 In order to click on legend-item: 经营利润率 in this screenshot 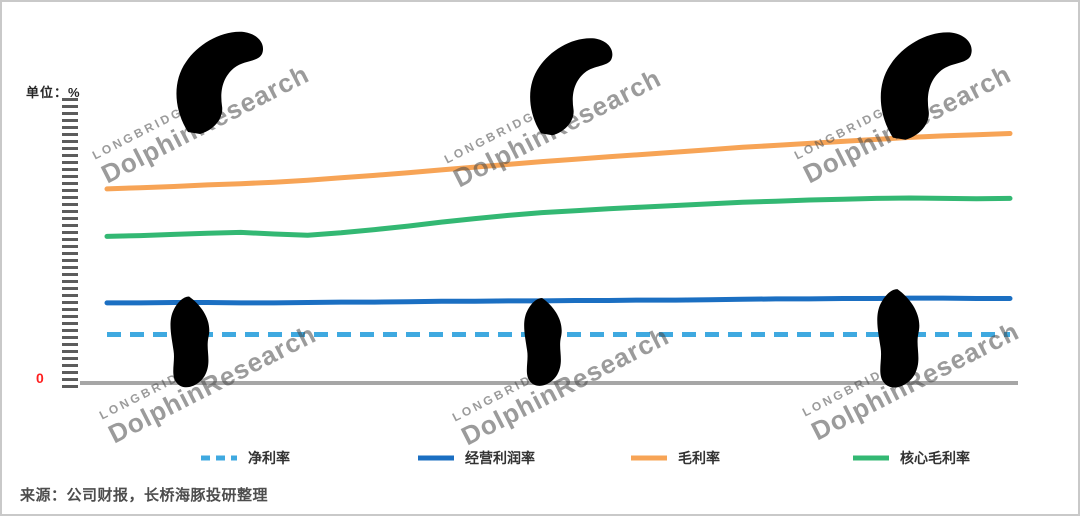, I will do `click(476, 458)`.